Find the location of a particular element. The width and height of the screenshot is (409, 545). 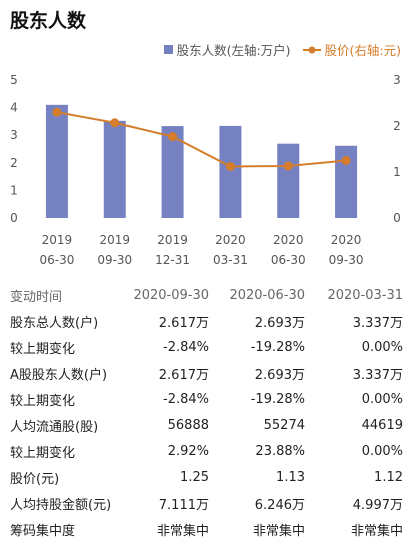

table-row: 人均持股金额(元) 7.111万 6.246万 4.997万 is located at coordinates (204, 503).